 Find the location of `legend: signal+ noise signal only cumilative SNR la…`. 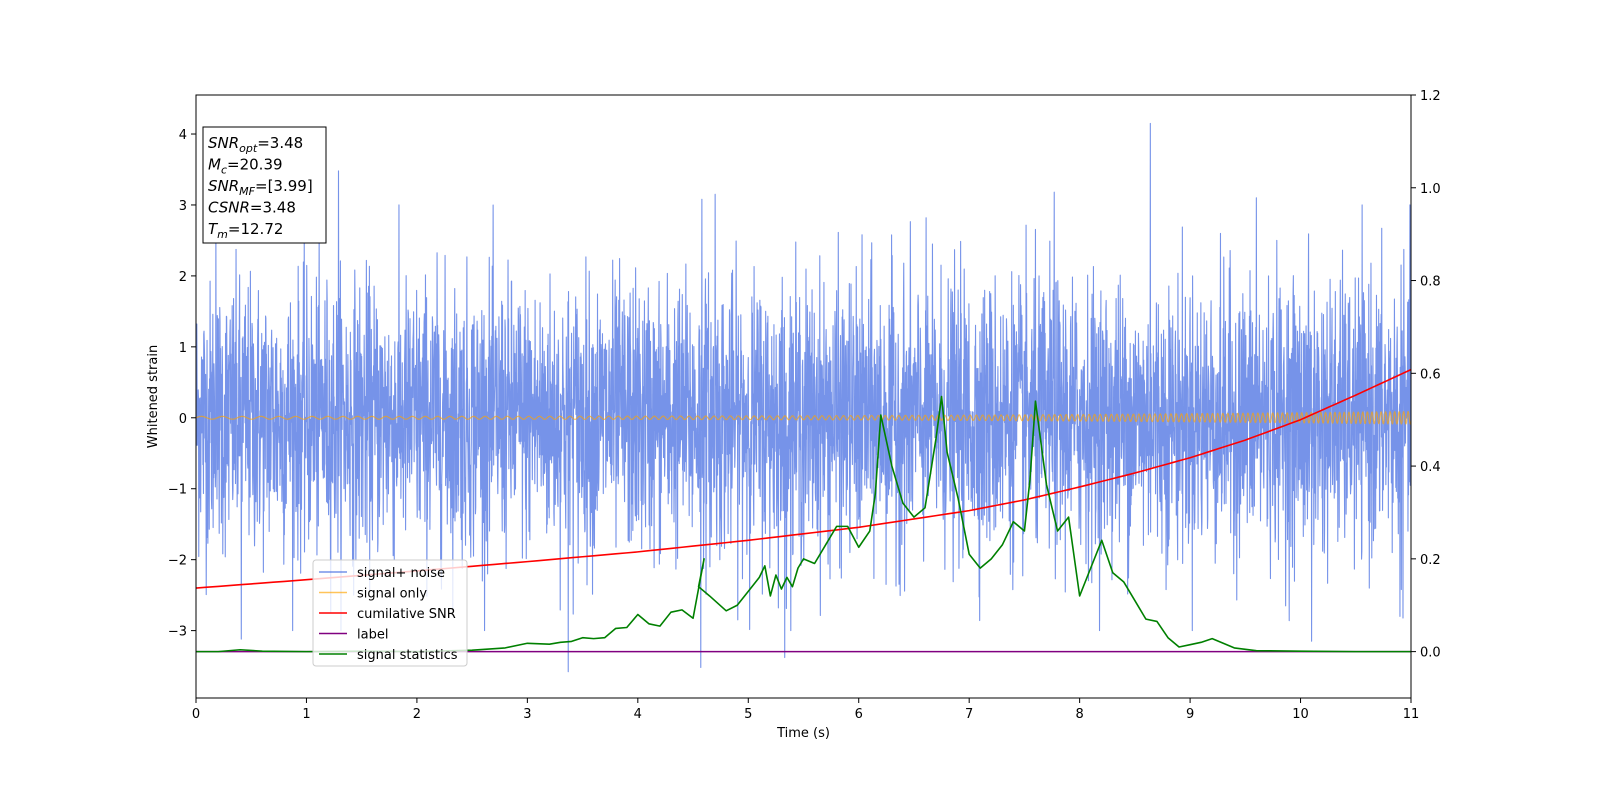

legend: signal+ noise signal only cumilative SNR la… is located at coordinates (390, 613).